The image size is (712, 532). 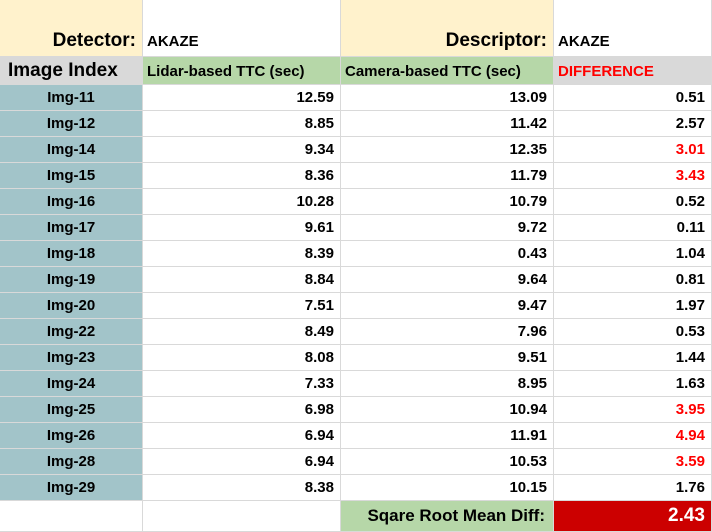 I want to click on row-index-cell: Img-23, so click(x=71, y=358).